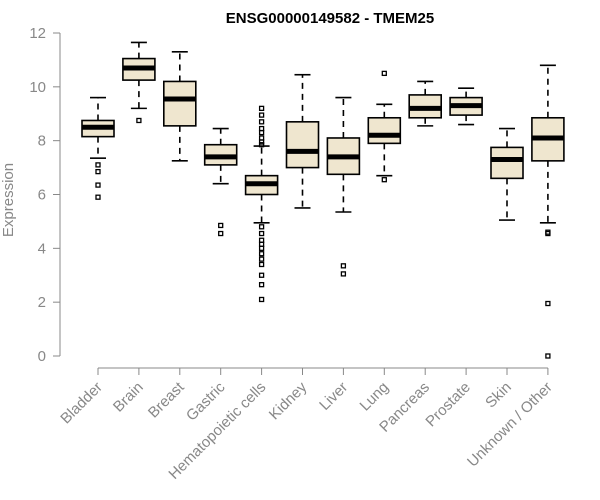 This screenshot has width=600, height=500. I want to click on y-tick-label: 0, so click(42, 356).